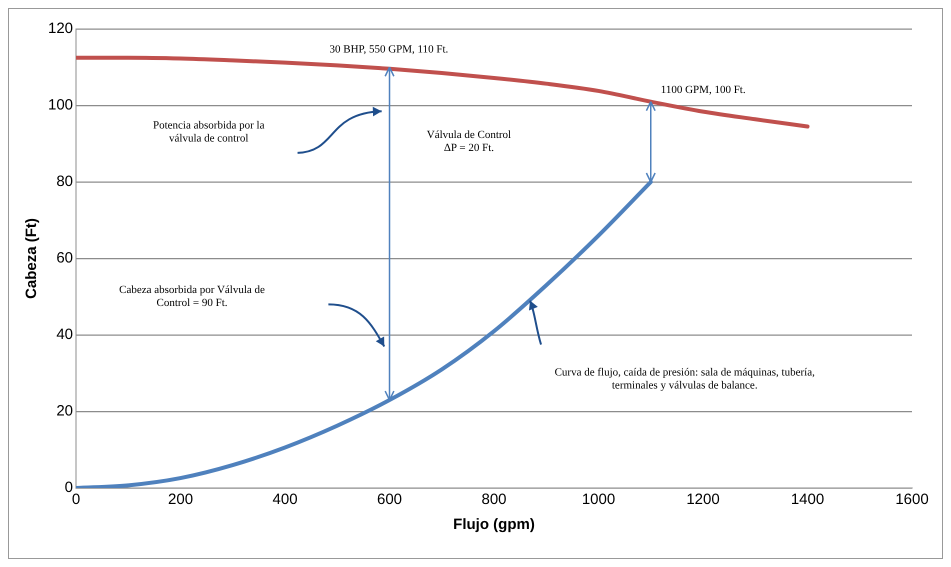 This screenshot has height=567, width=951. What do you see at coordinates (443, 92) in the screenshot?
I see `line-series` at bounding box center [443, 92].